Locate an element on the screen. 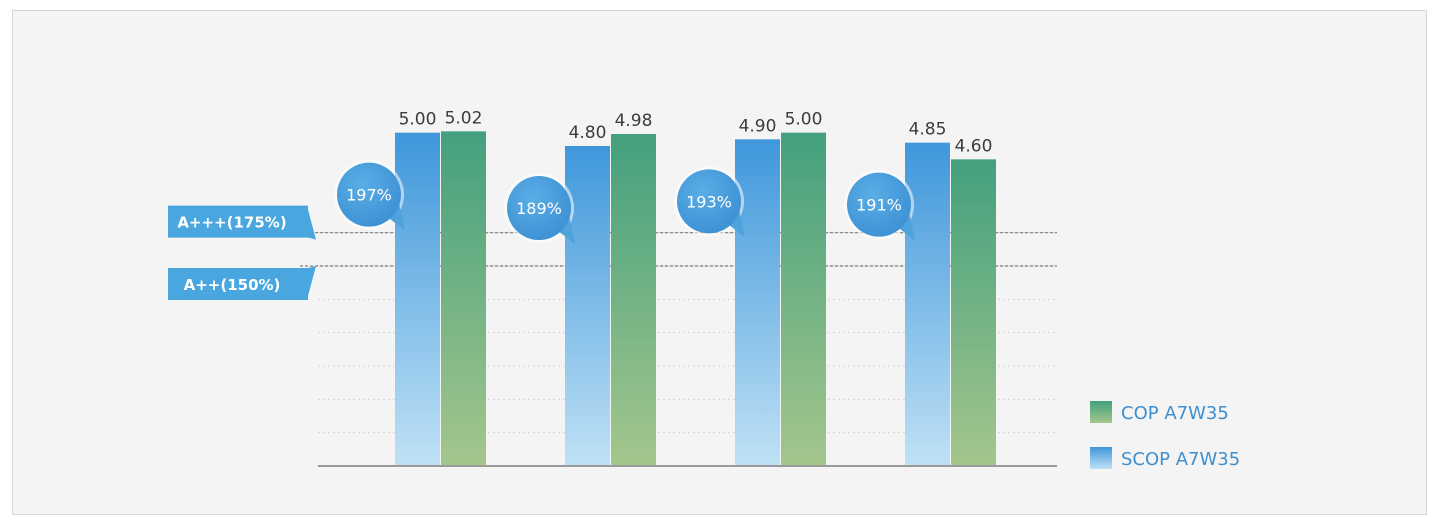  efficiency-bubbles: 197% 189% 193% 191% is located at coordinates (624, 201).